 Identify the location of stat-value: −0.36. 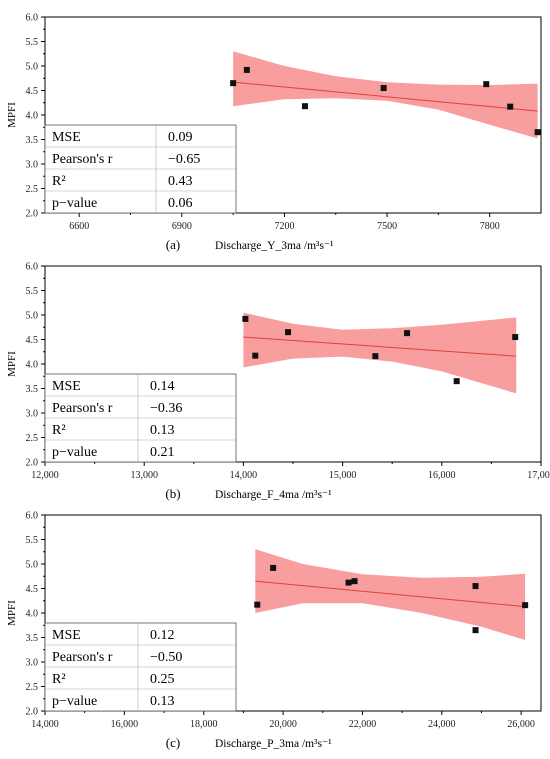
(166, 408).